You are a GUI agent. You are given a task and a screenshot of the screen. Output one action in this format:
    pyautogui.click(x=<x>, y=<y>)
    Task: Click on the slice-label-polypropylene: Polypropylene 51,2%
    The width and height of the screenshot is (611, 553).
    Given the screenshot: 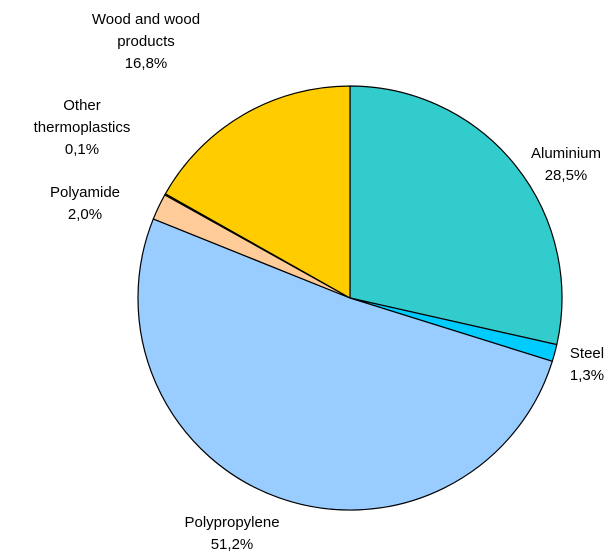 What is the action you would take?
    pyautogui.click(x=231, y=533)
    